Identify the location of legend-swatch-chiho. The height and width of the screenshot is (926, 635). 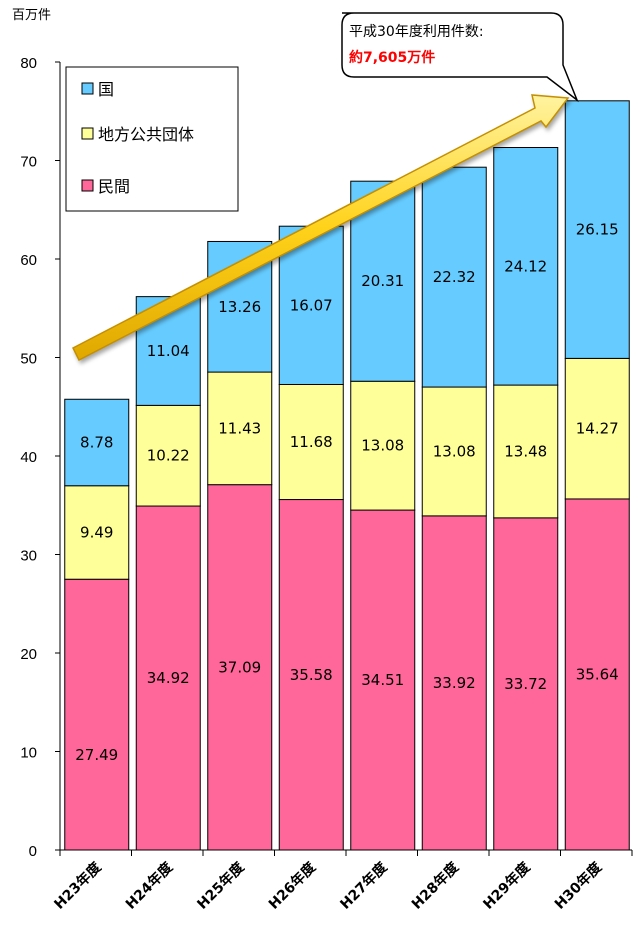
(87, 133).